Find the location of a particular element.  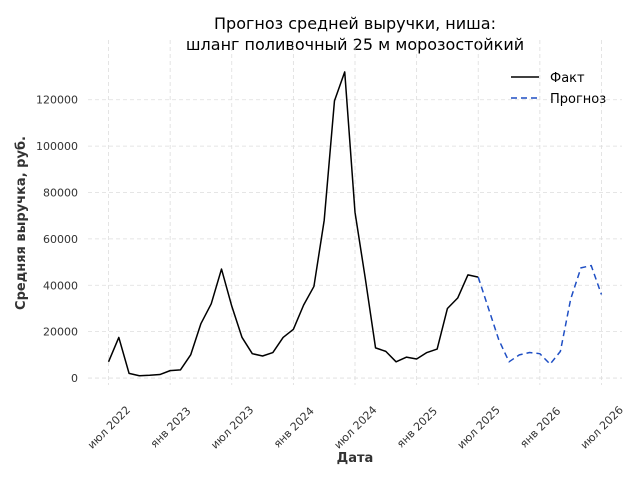

legend-label-forecast: Прогноз is located at coordinates (578, 99).